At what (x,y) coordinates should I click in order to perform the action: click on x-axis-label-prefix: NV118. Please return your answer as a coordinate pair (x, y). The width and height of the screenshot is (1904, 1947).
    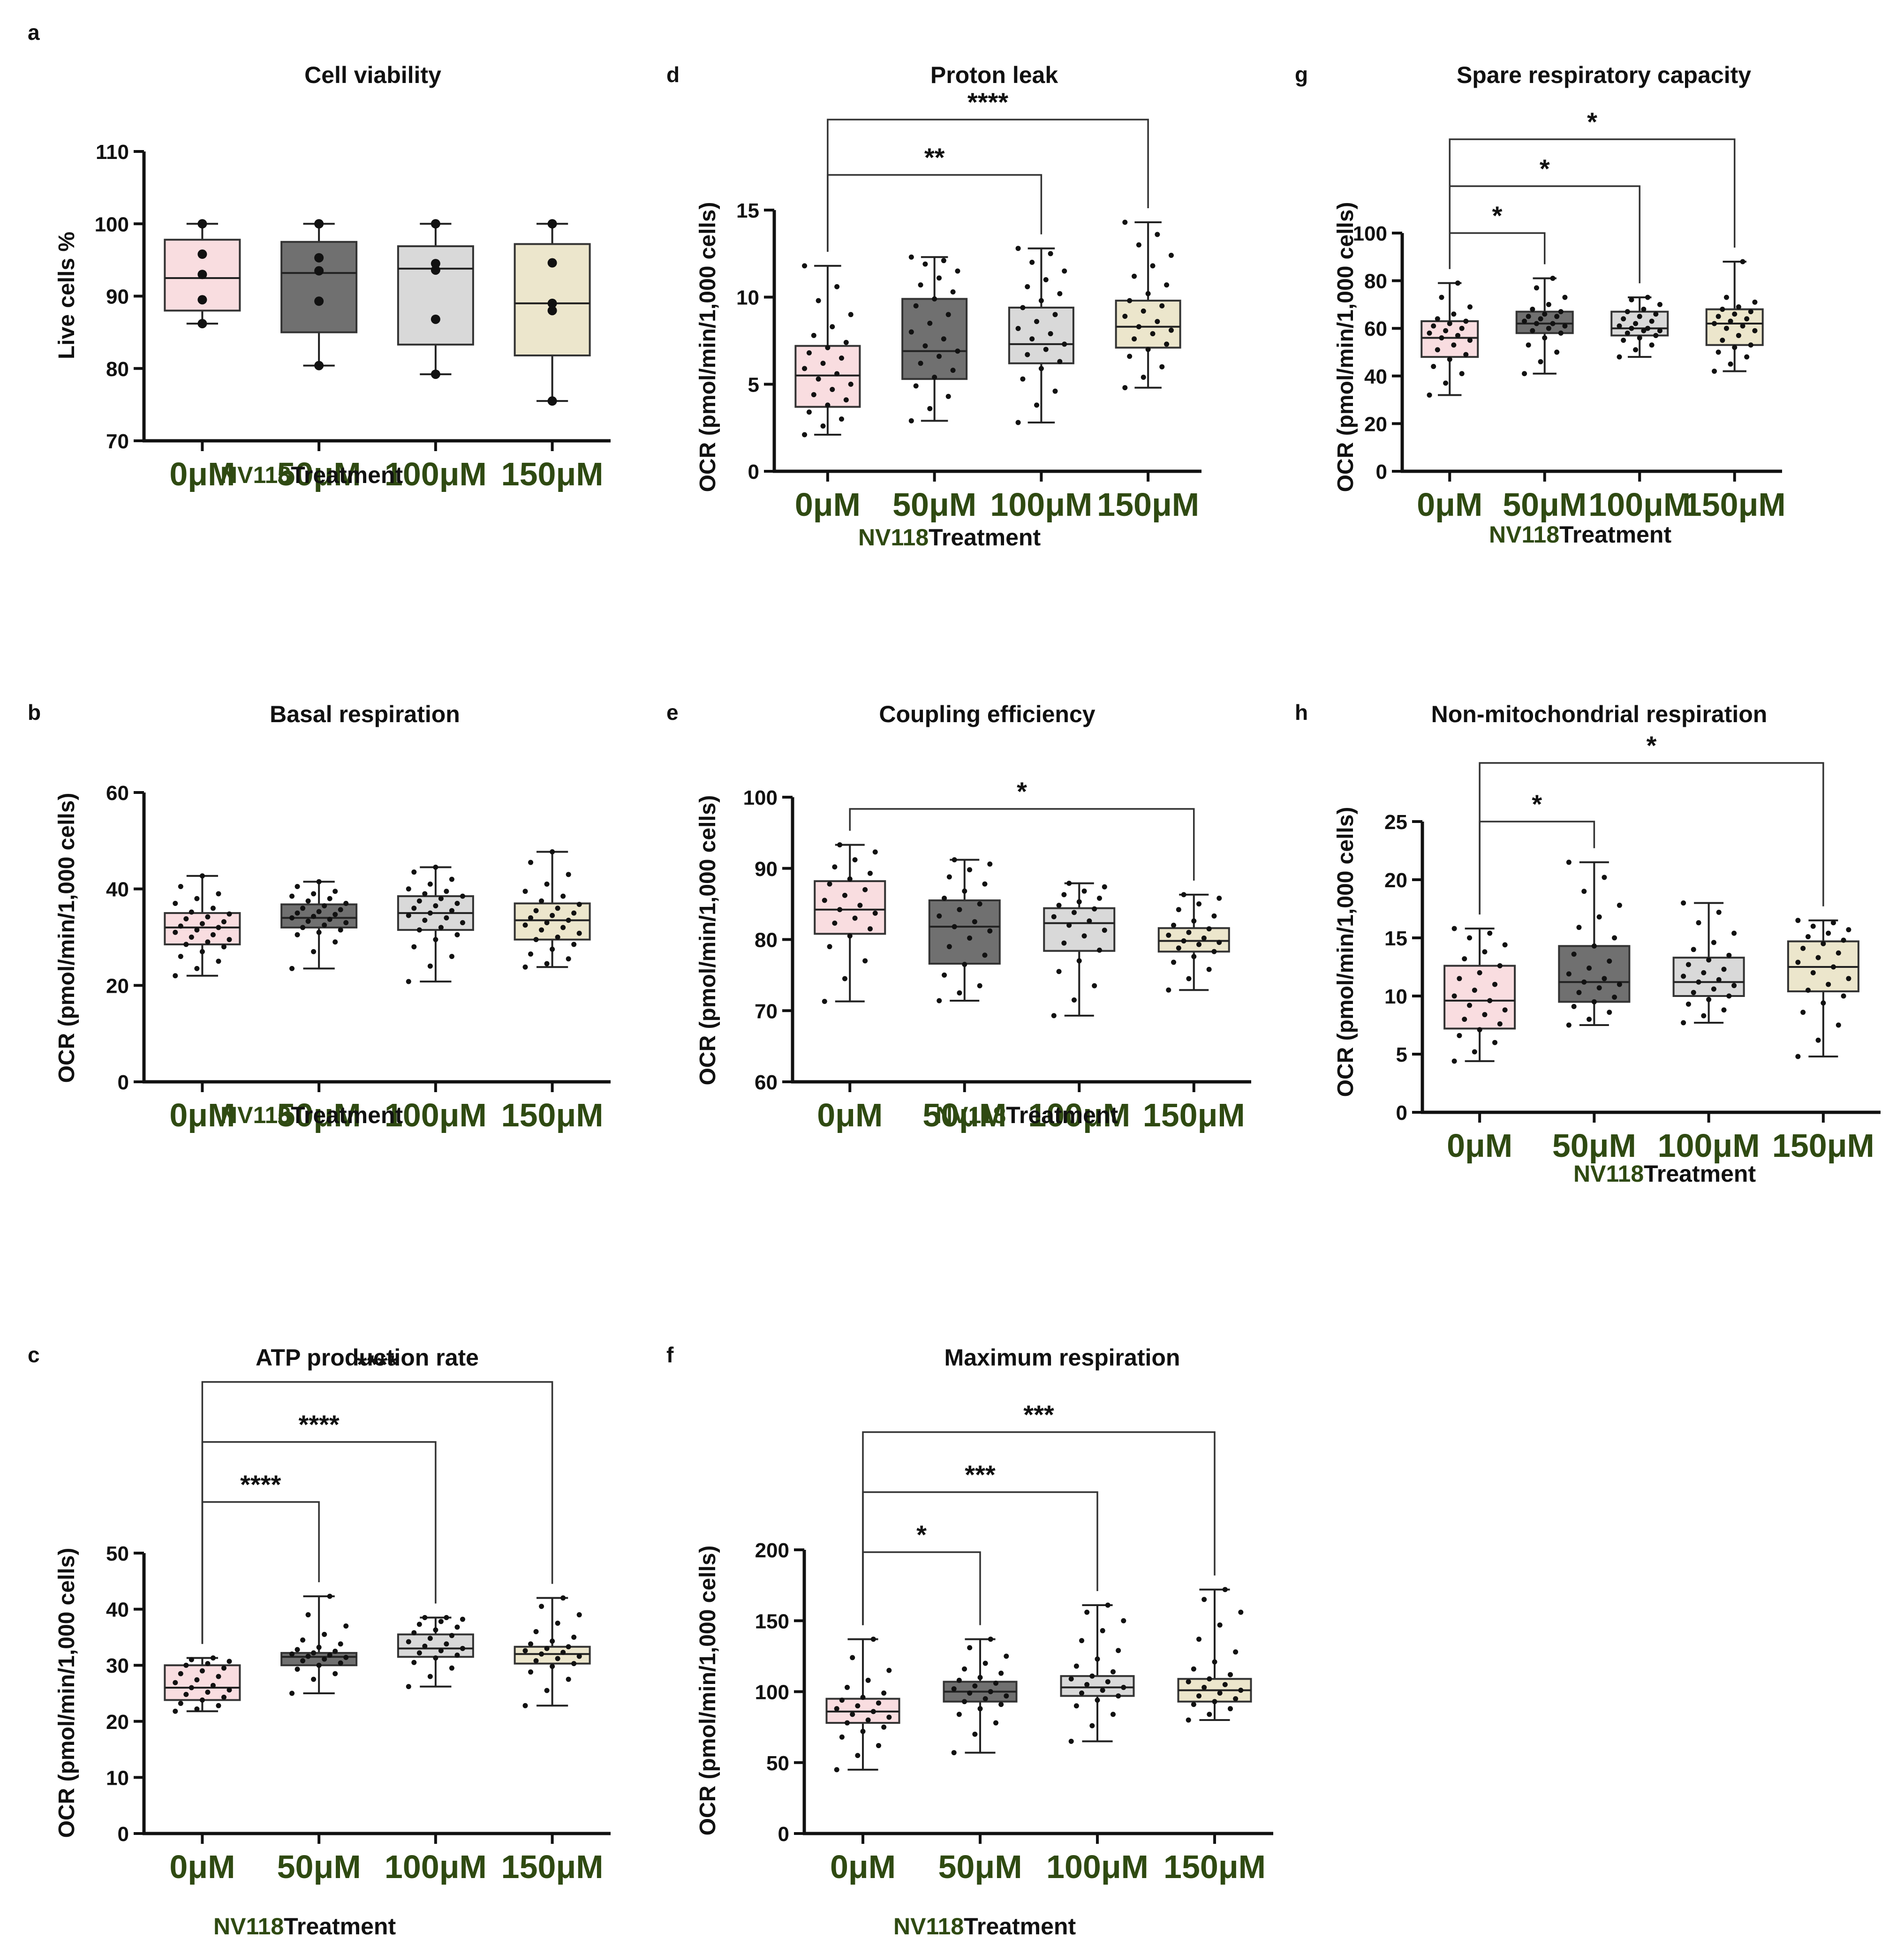
    Looking at the image, I should click on (928, 1926).